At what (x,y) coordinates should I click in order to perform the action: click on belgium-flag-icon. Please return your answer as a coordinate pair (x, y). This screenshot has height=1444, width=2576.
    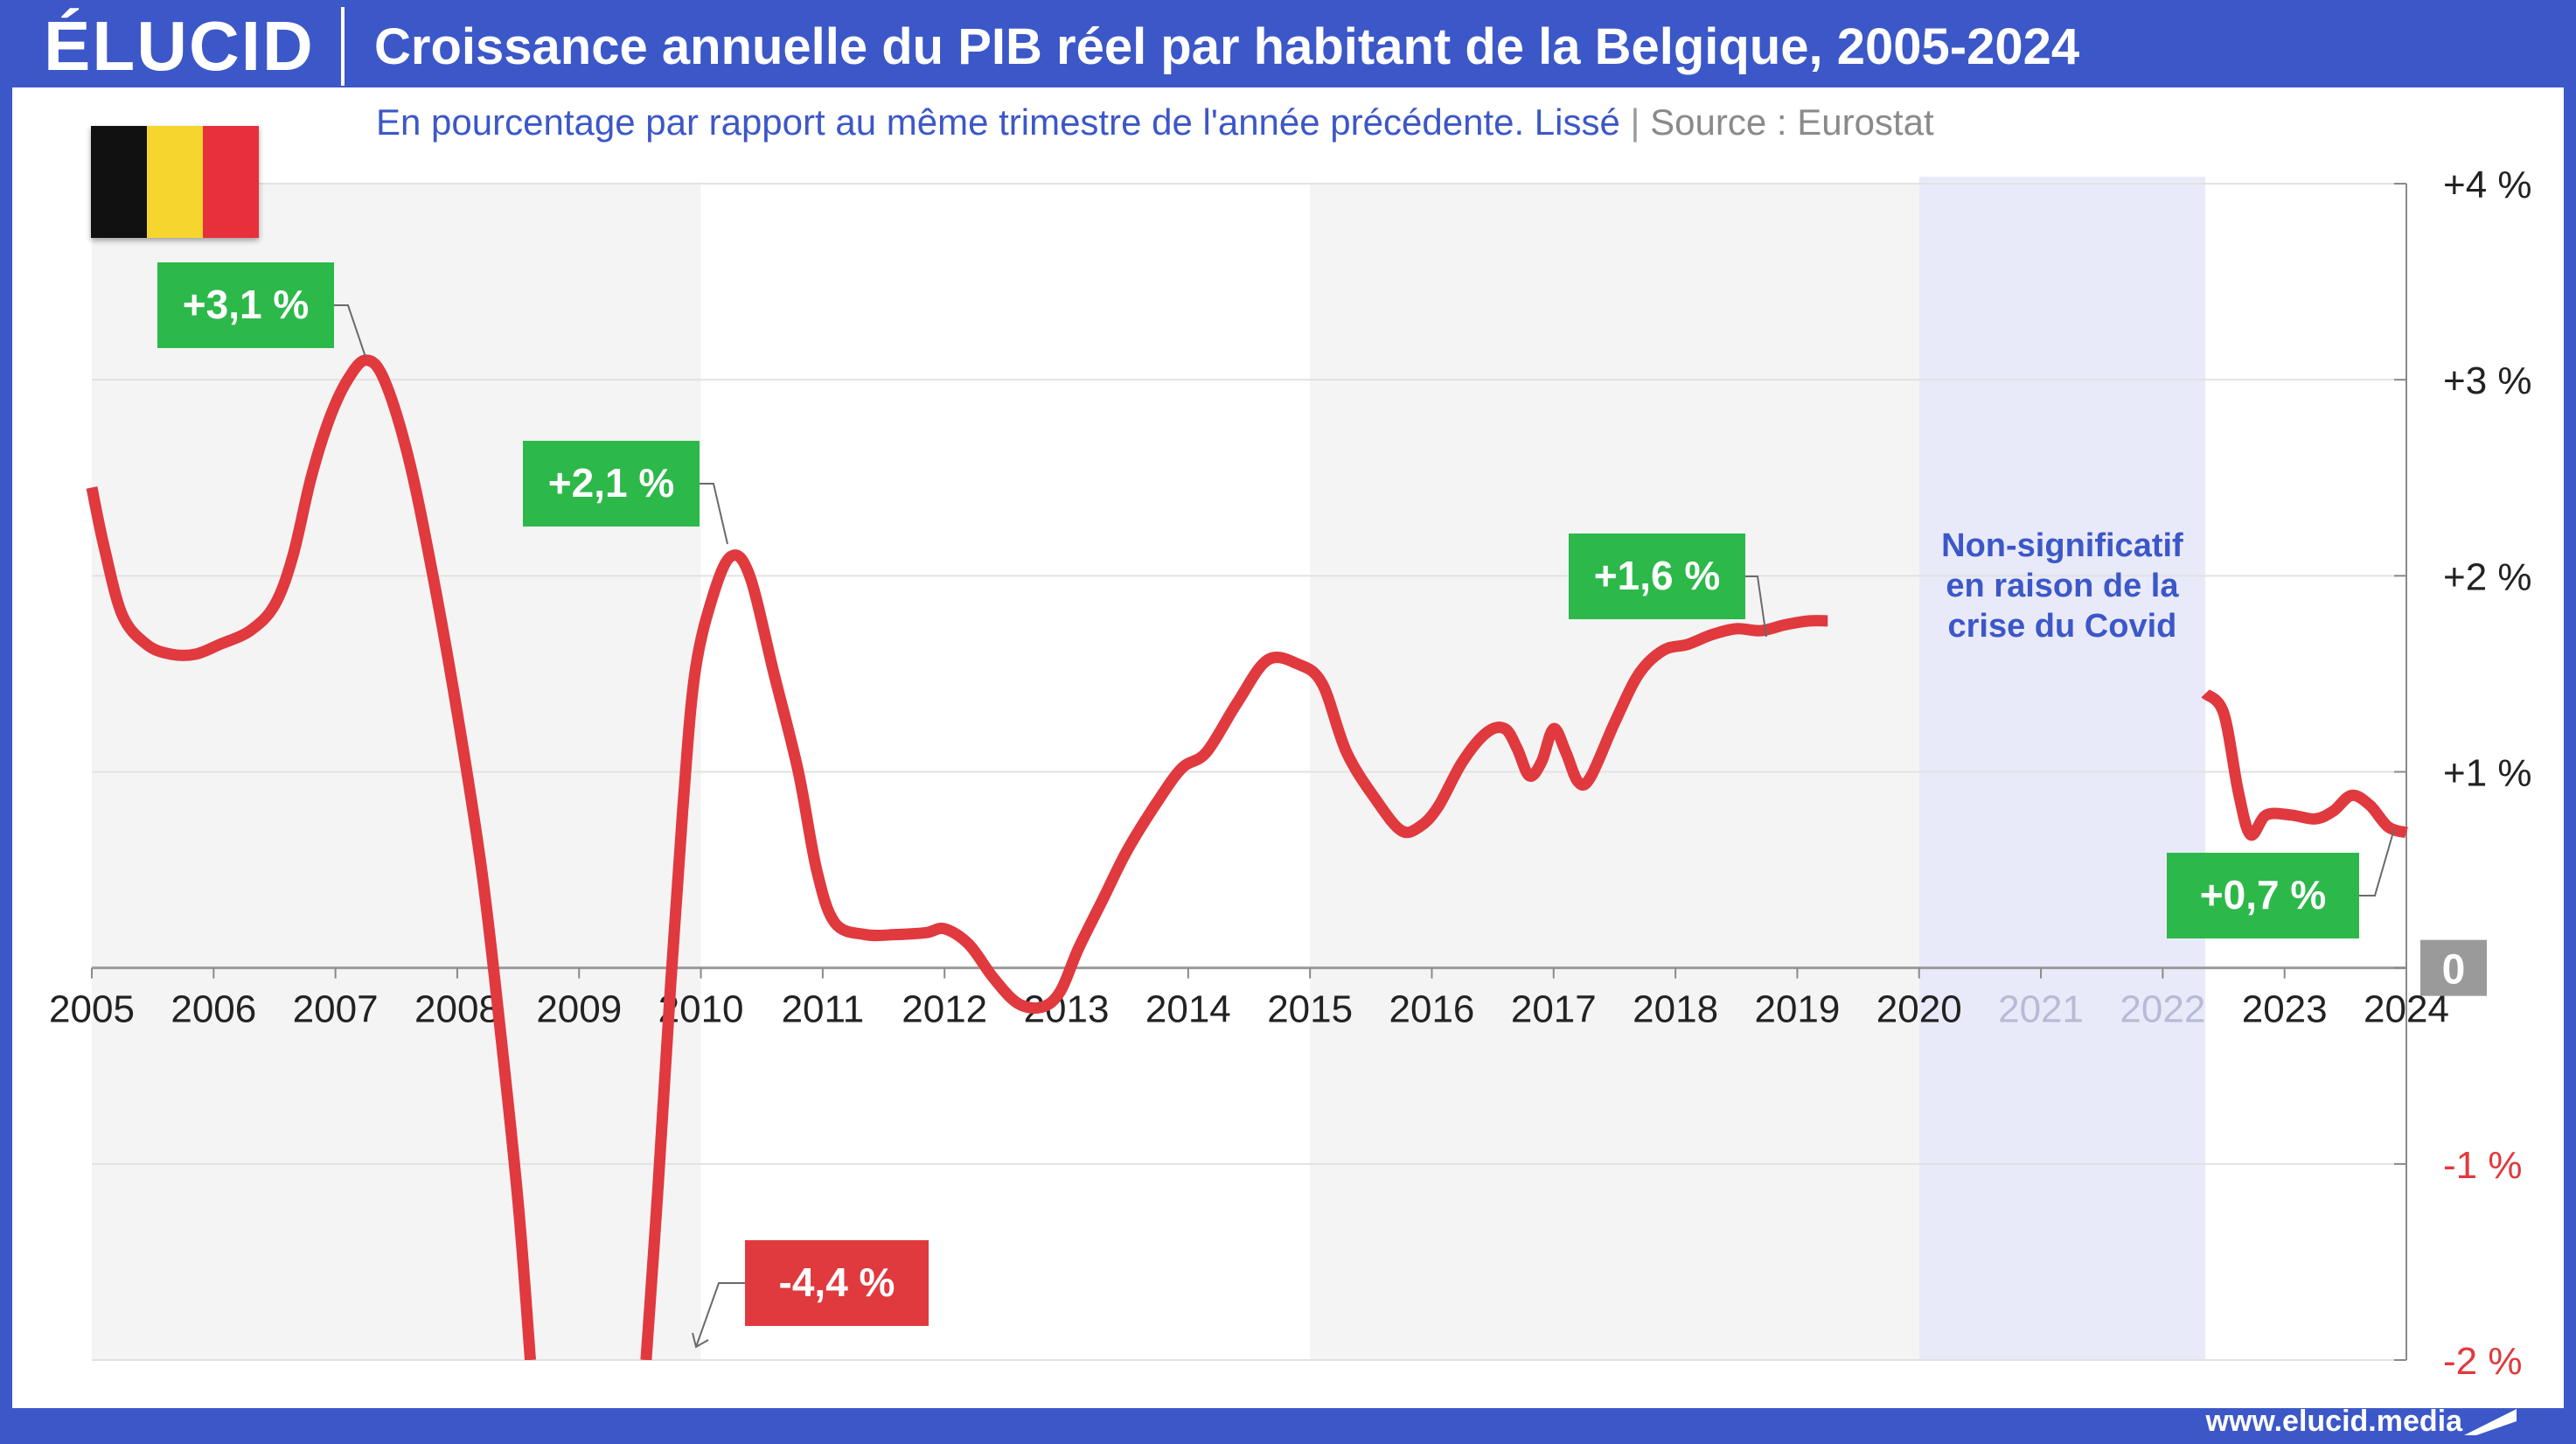
    Looking at the image, I should click on (175, 182).